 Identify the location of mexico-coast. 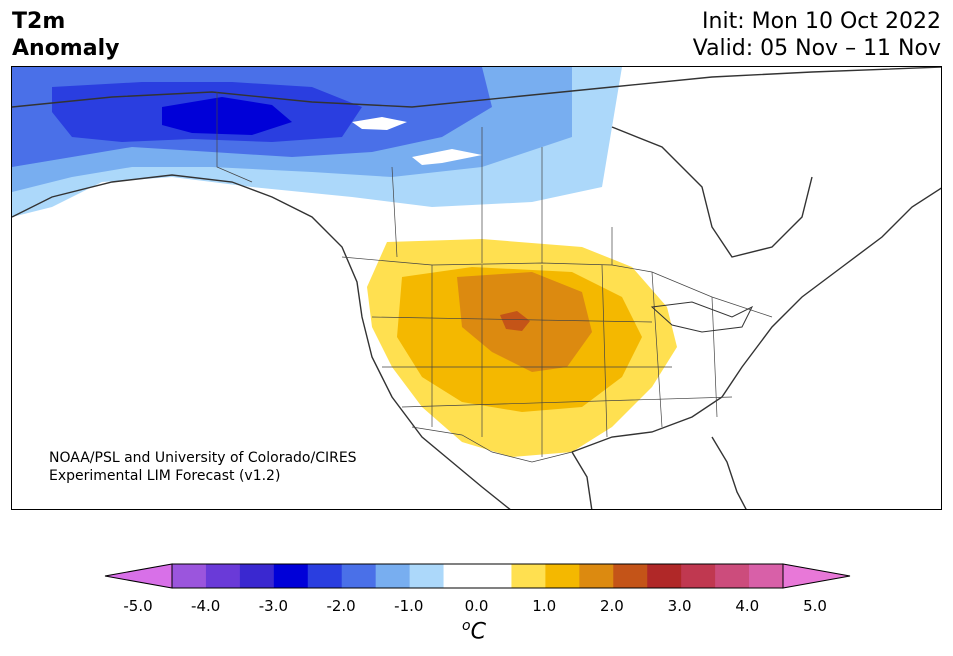
(582, 480).